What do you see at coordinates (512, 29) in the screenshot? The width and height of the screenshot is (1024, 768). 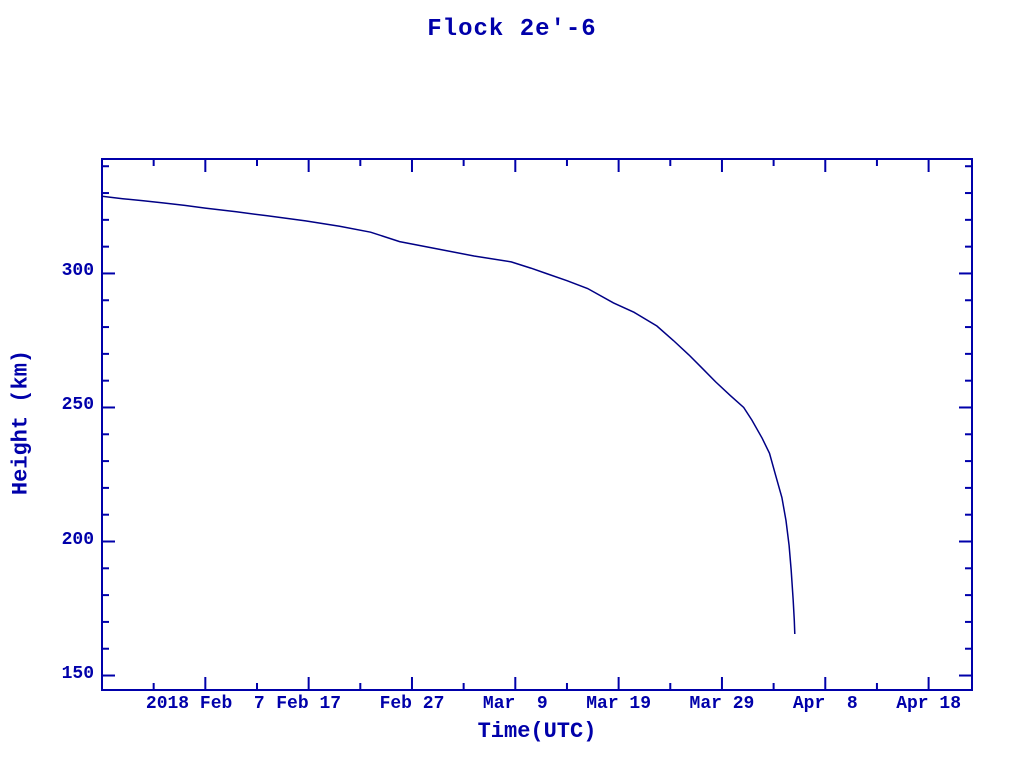 I see `chart-title: Flock 2e'-6` at bounding box center [512, 29].